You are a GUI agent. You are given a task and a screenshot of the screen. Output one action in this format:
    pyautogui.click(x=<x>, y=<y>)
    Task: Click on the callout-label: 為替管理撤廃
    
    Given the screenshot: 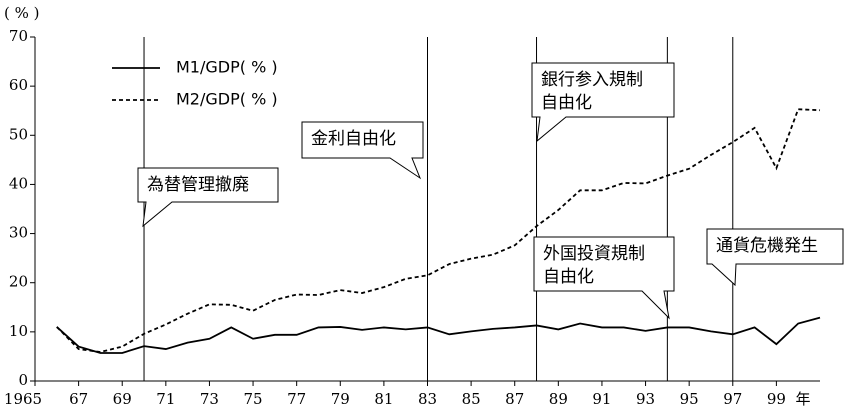 What is the action you would take?
    pyautogui.click(x=198, y=185)
    